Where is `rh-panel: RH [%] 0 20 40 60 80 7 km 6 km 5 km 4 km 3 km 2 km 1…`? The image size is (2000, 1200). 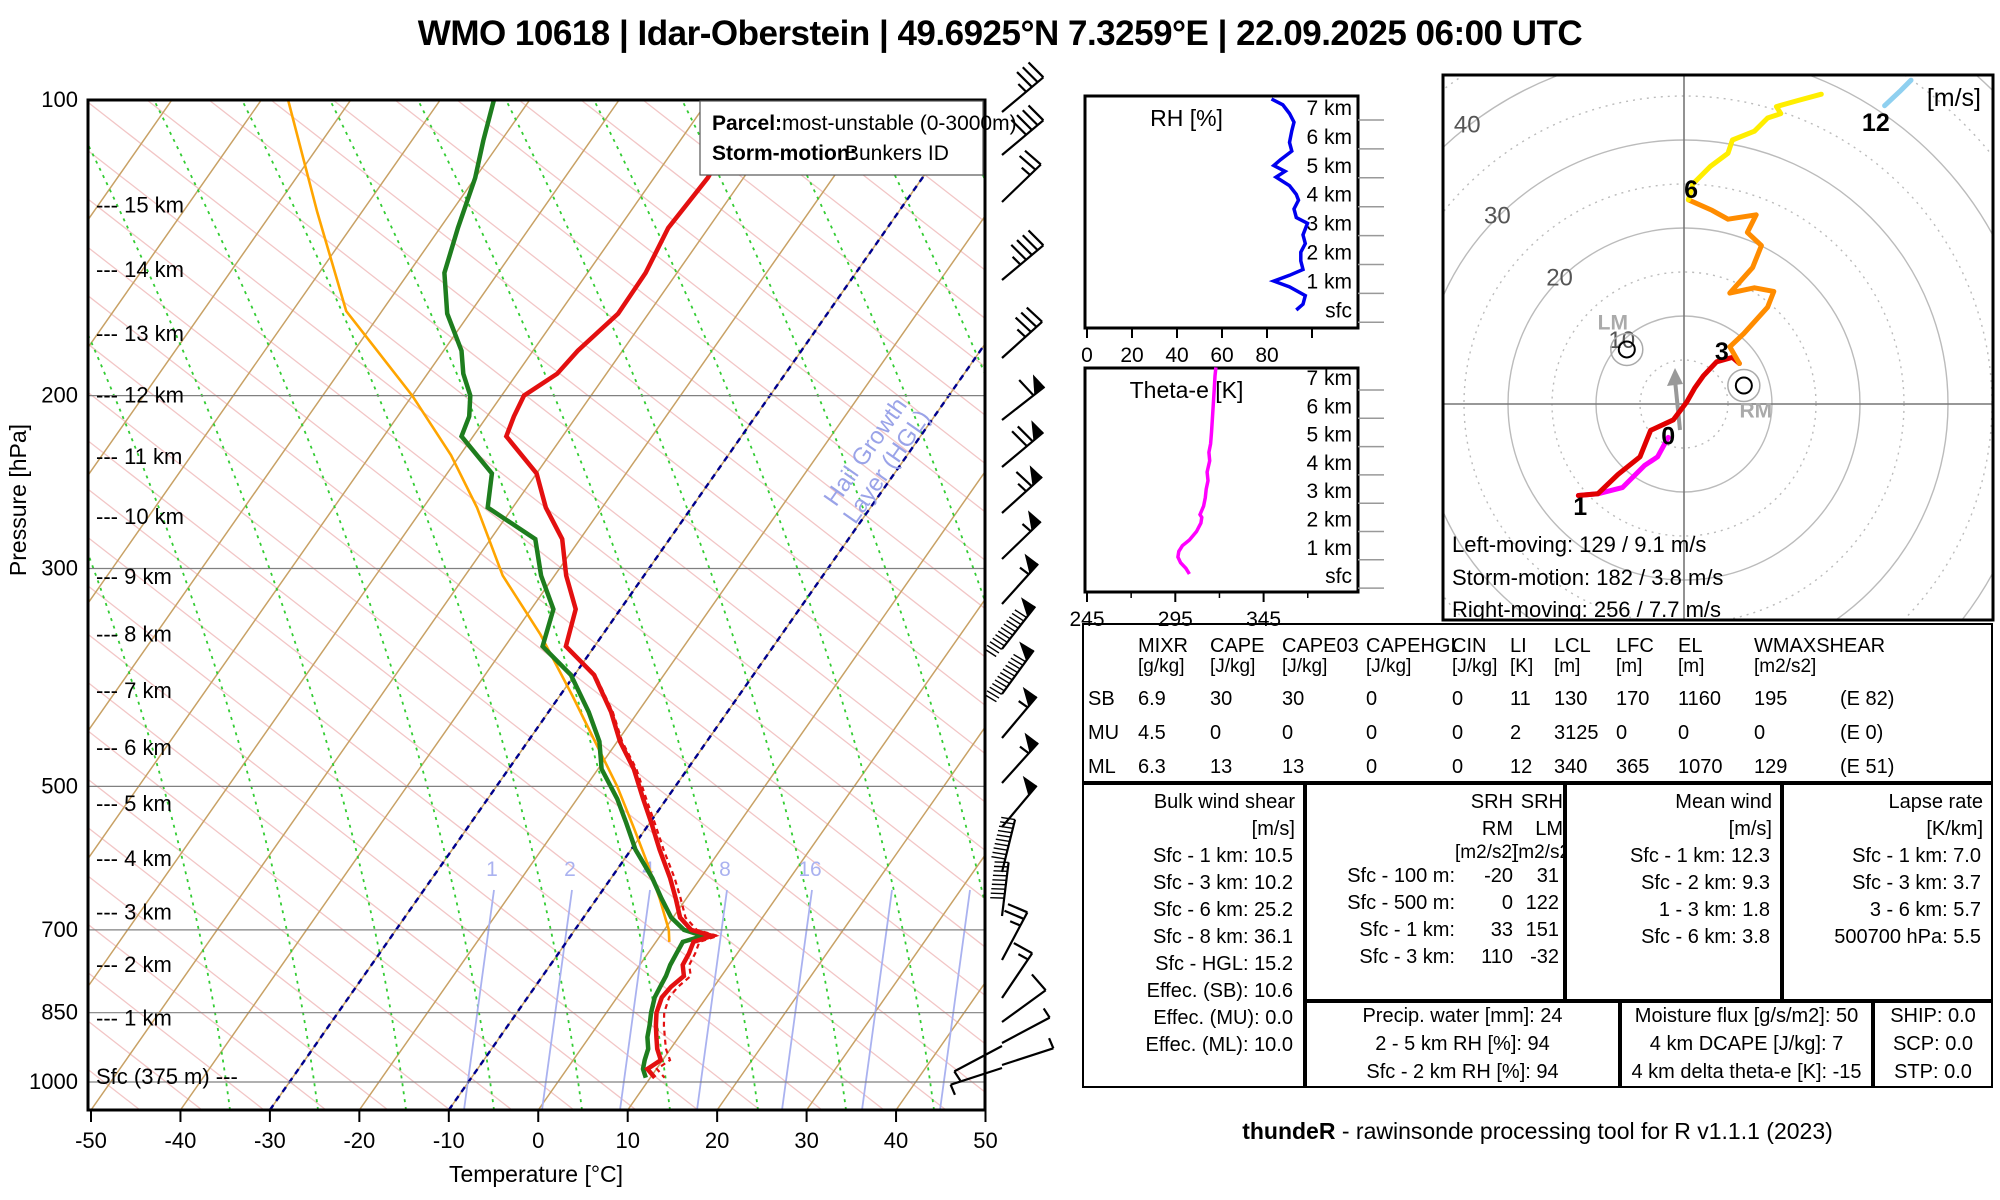 rh-panel: RH [%] 0 20 40 60 80 7 km 6 km 5 km 4 km 3 km 2 km 1… is located at coordinates (1232, 230).